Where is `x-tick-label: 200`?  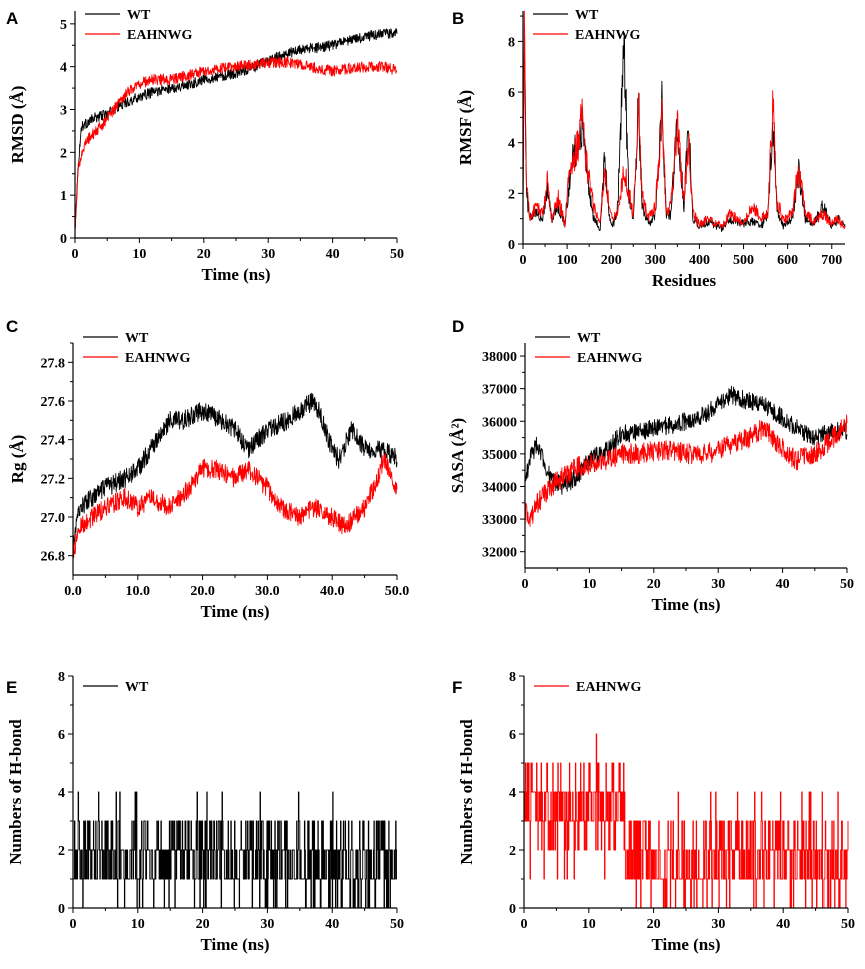 x-tick-label: 200 is located at coordinates (611, 260).